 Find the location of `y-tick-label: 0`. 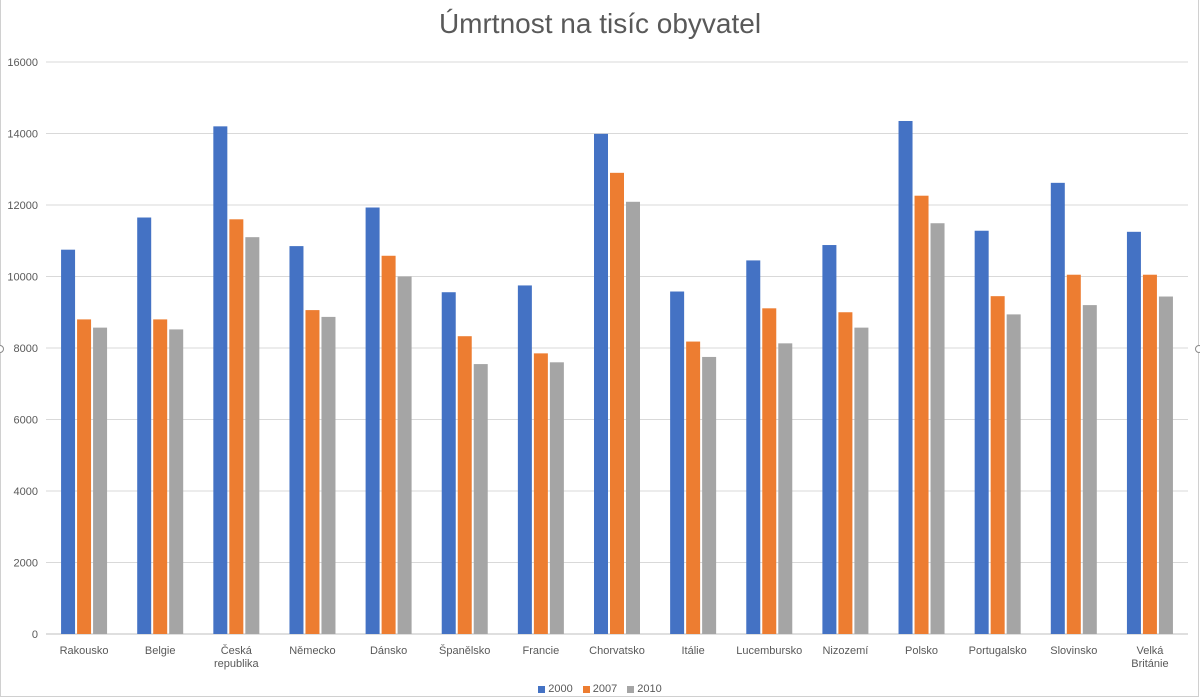

y-tick-label: 0 is located at coordinates (35, 635).